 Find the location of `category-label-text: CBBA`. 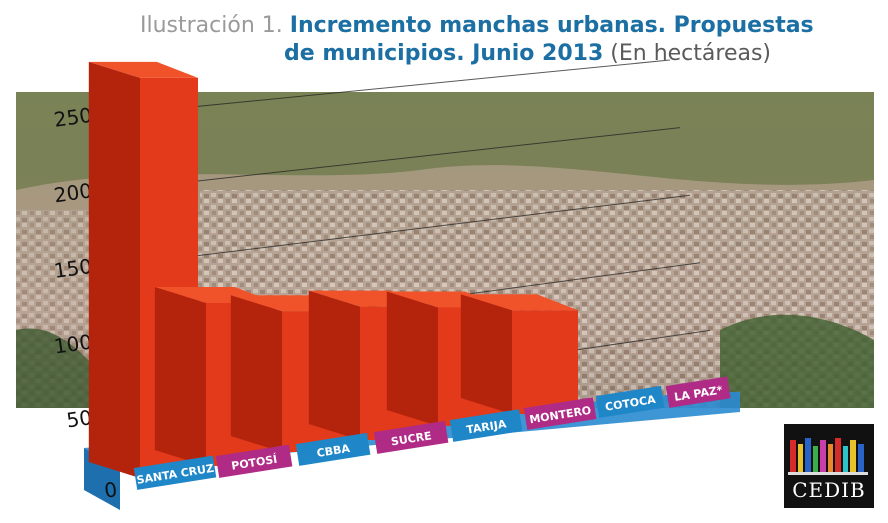

category-label-text: CBBA is located at coordinates (333, 451).